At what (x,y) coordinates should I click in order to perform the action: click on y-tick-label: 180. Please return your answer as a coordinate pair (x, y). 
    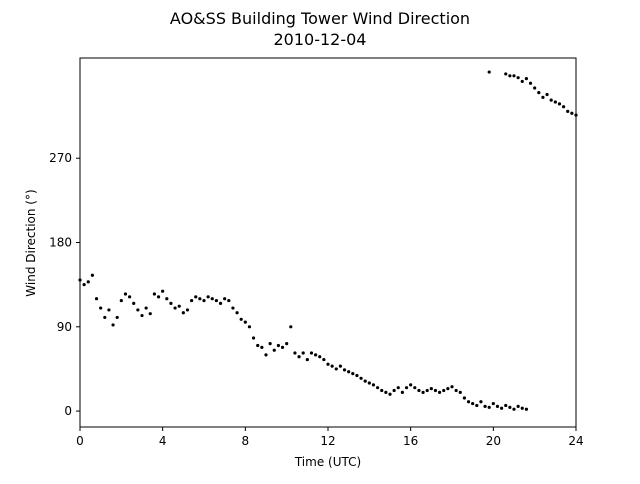
    Looking at the image, I should click on (60, 243).